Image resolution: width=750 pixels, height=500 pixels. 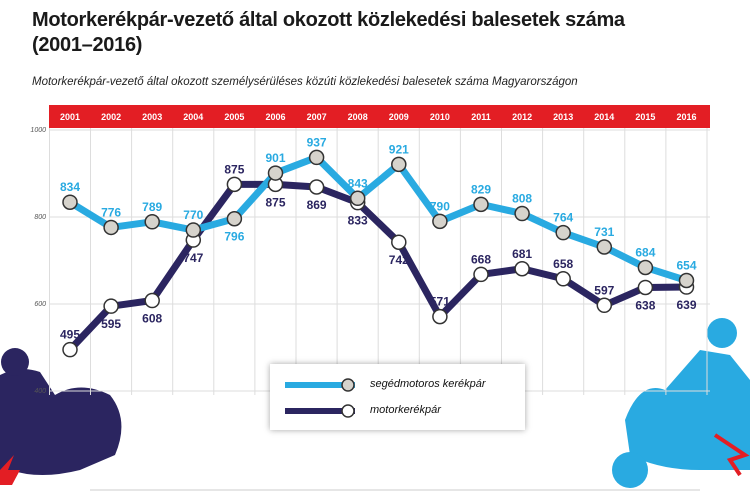 What do you see at coordinates (405, 410) in the screenshot?
I see `legend-label-motorkerekpar: motorkerékpár` at bounding box center [405, 410].